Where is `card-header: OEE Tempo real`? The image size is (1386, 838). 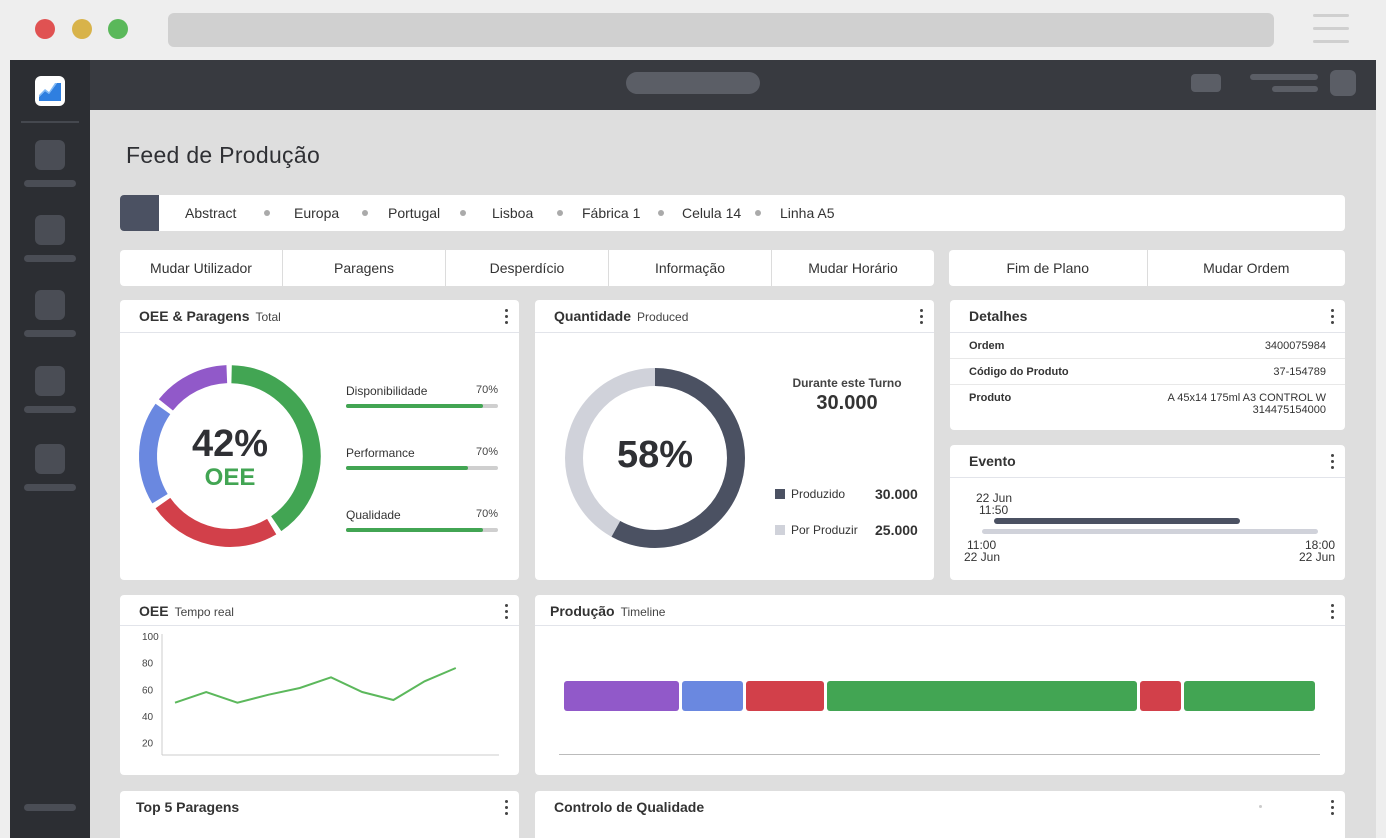 card-header: OEE Tempo real is located at coordinates (319, 610).